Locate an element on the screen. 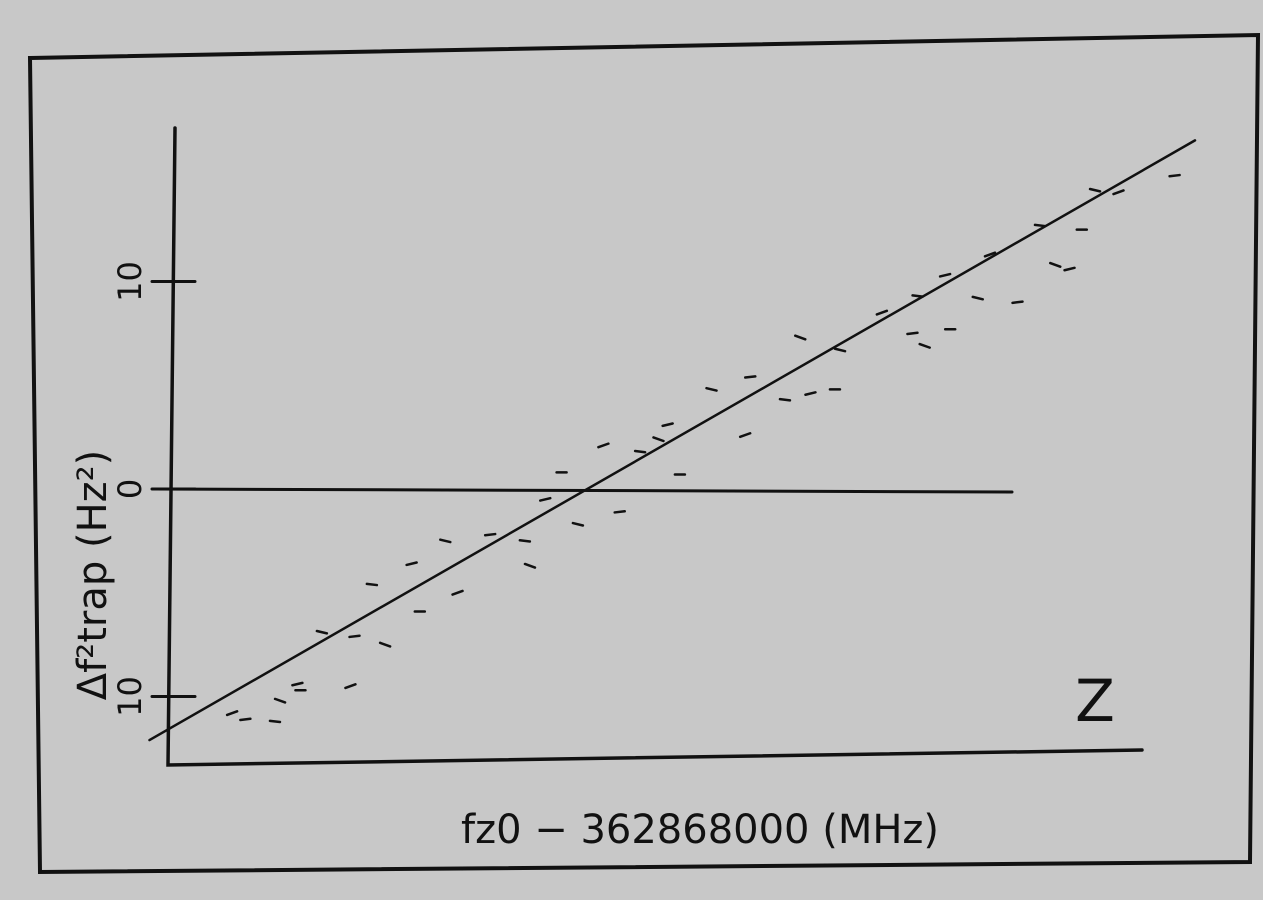 This screenshot has height=900, width=1263. x-axis-label: fz0 − 362868000 (MHz) is located at coordinates (700, 830).